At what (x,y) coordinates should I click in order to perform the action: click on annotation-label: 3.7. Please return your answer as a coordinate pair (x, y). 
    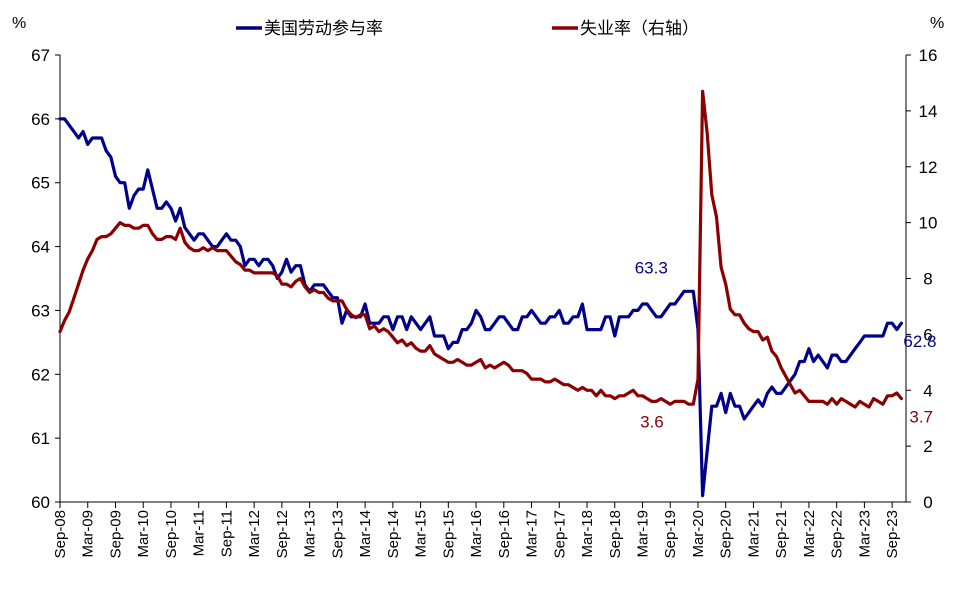
    Looking at the image, I should click on (921, 417).